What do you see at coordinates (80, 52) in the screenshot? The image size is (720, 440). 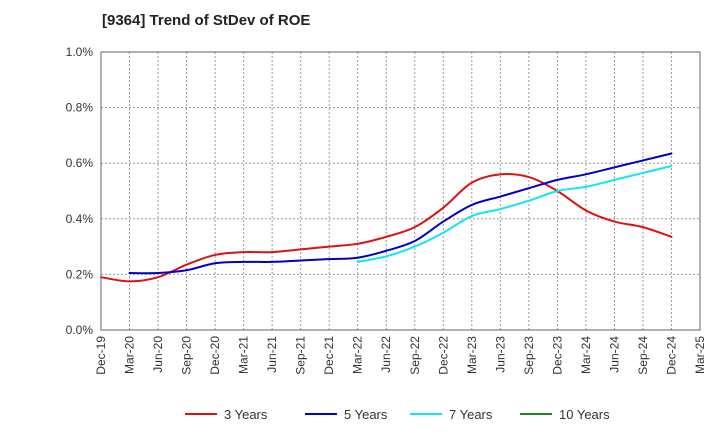 I see `y-tick-label: 1.0%` at bounding box center [80, 52].